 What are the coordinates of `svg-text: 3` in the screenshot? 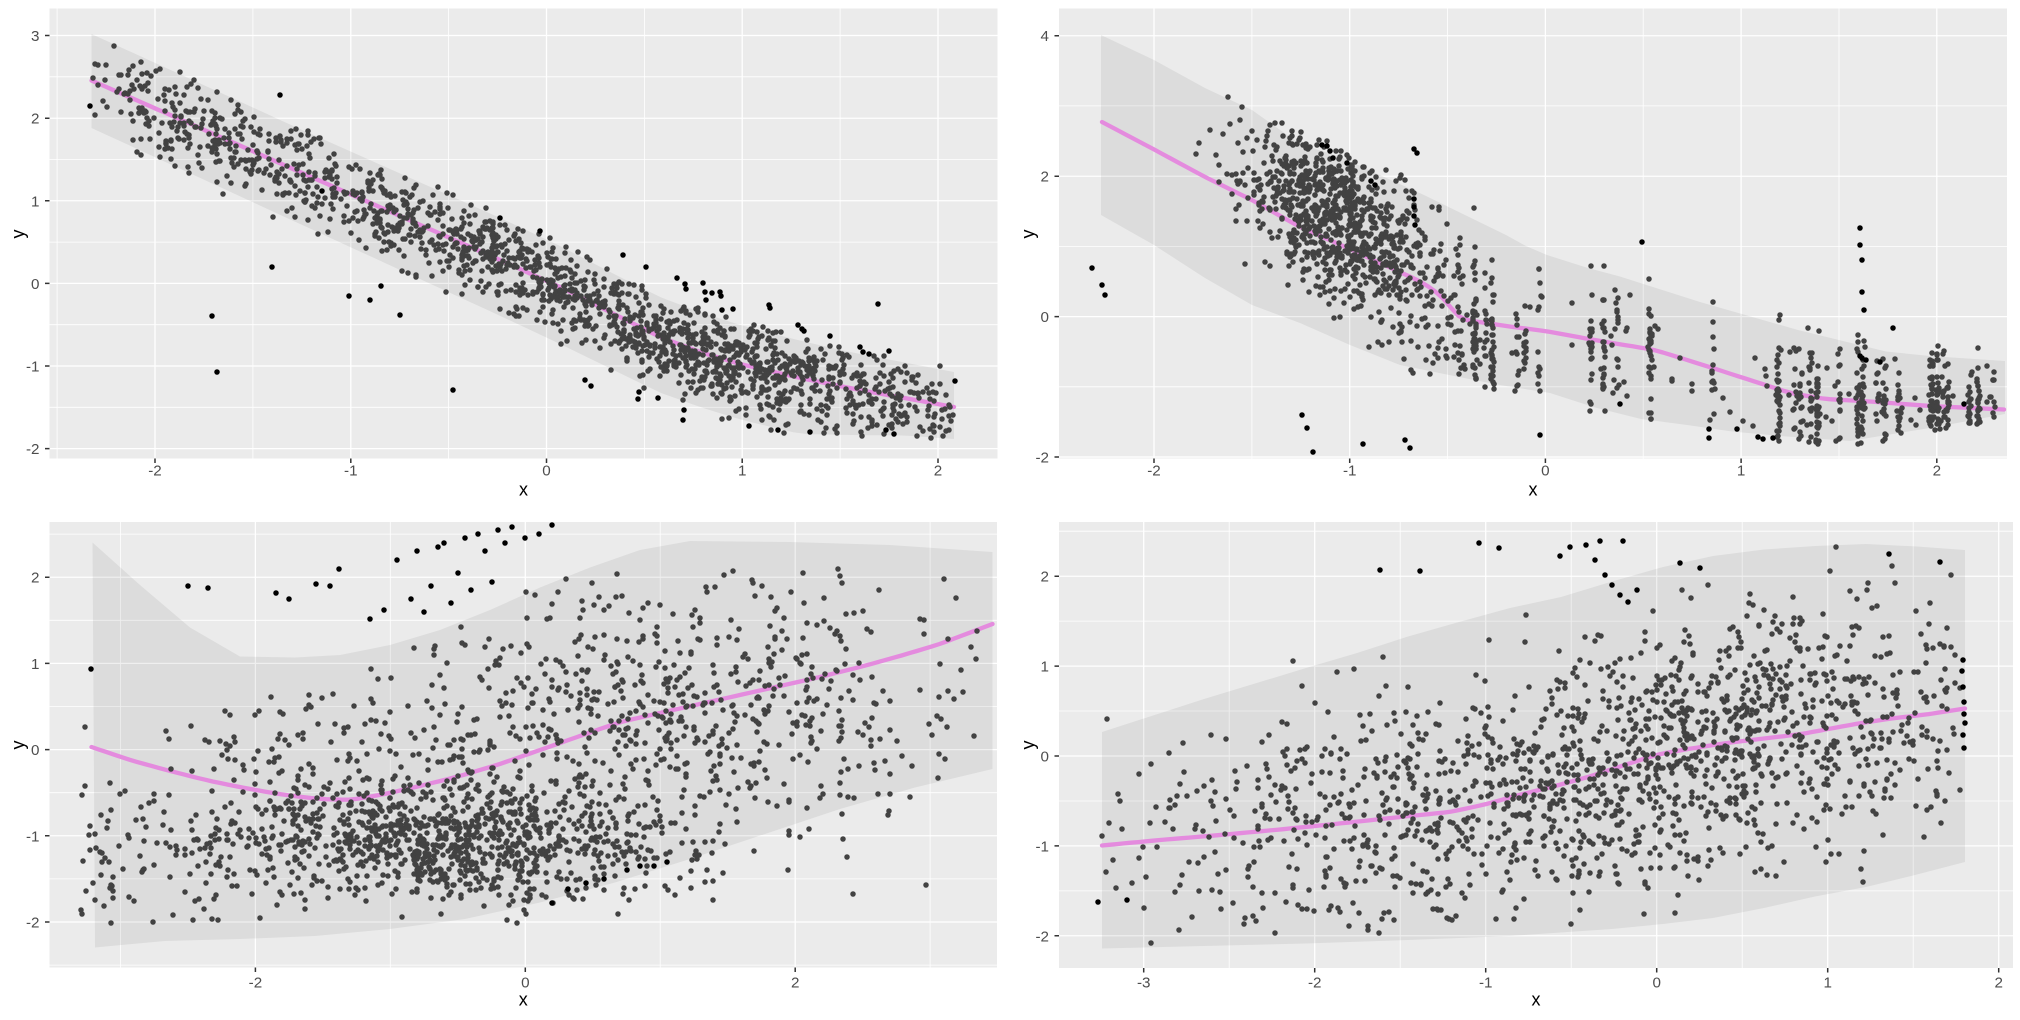 It's located at (35, 36).